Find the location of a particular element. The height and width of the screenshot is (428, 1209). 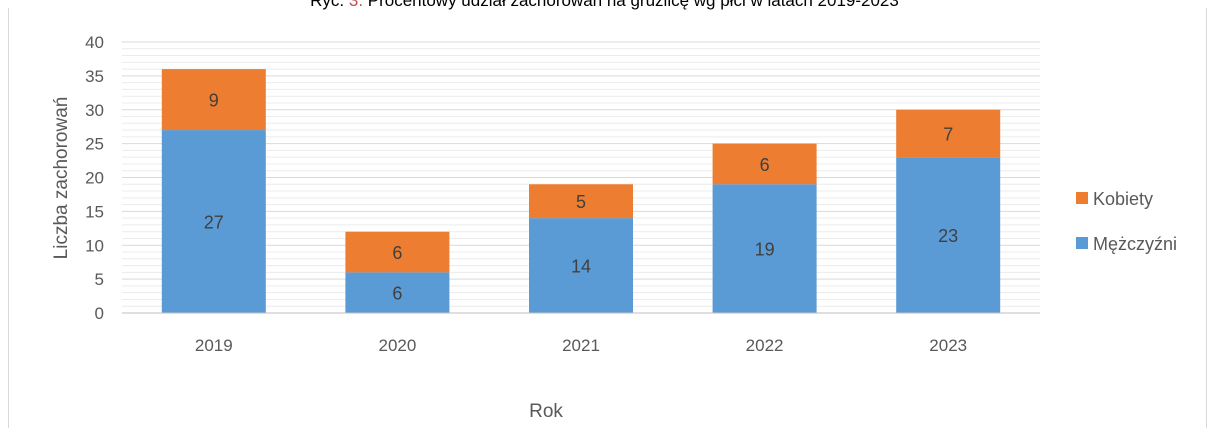

y-axis-title: Liczba zachorowań is located at coordinates (61, 178).